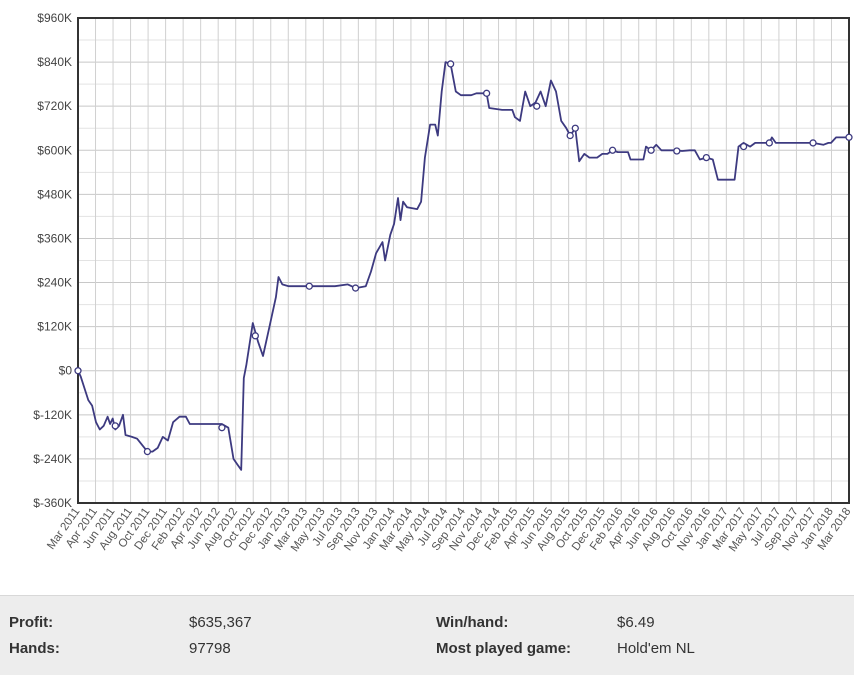 This screenshot has height=675, width=854. Describe the element at coordinates (66, 371) in the screenshot. I see `y-tick-label: $0` at that location.